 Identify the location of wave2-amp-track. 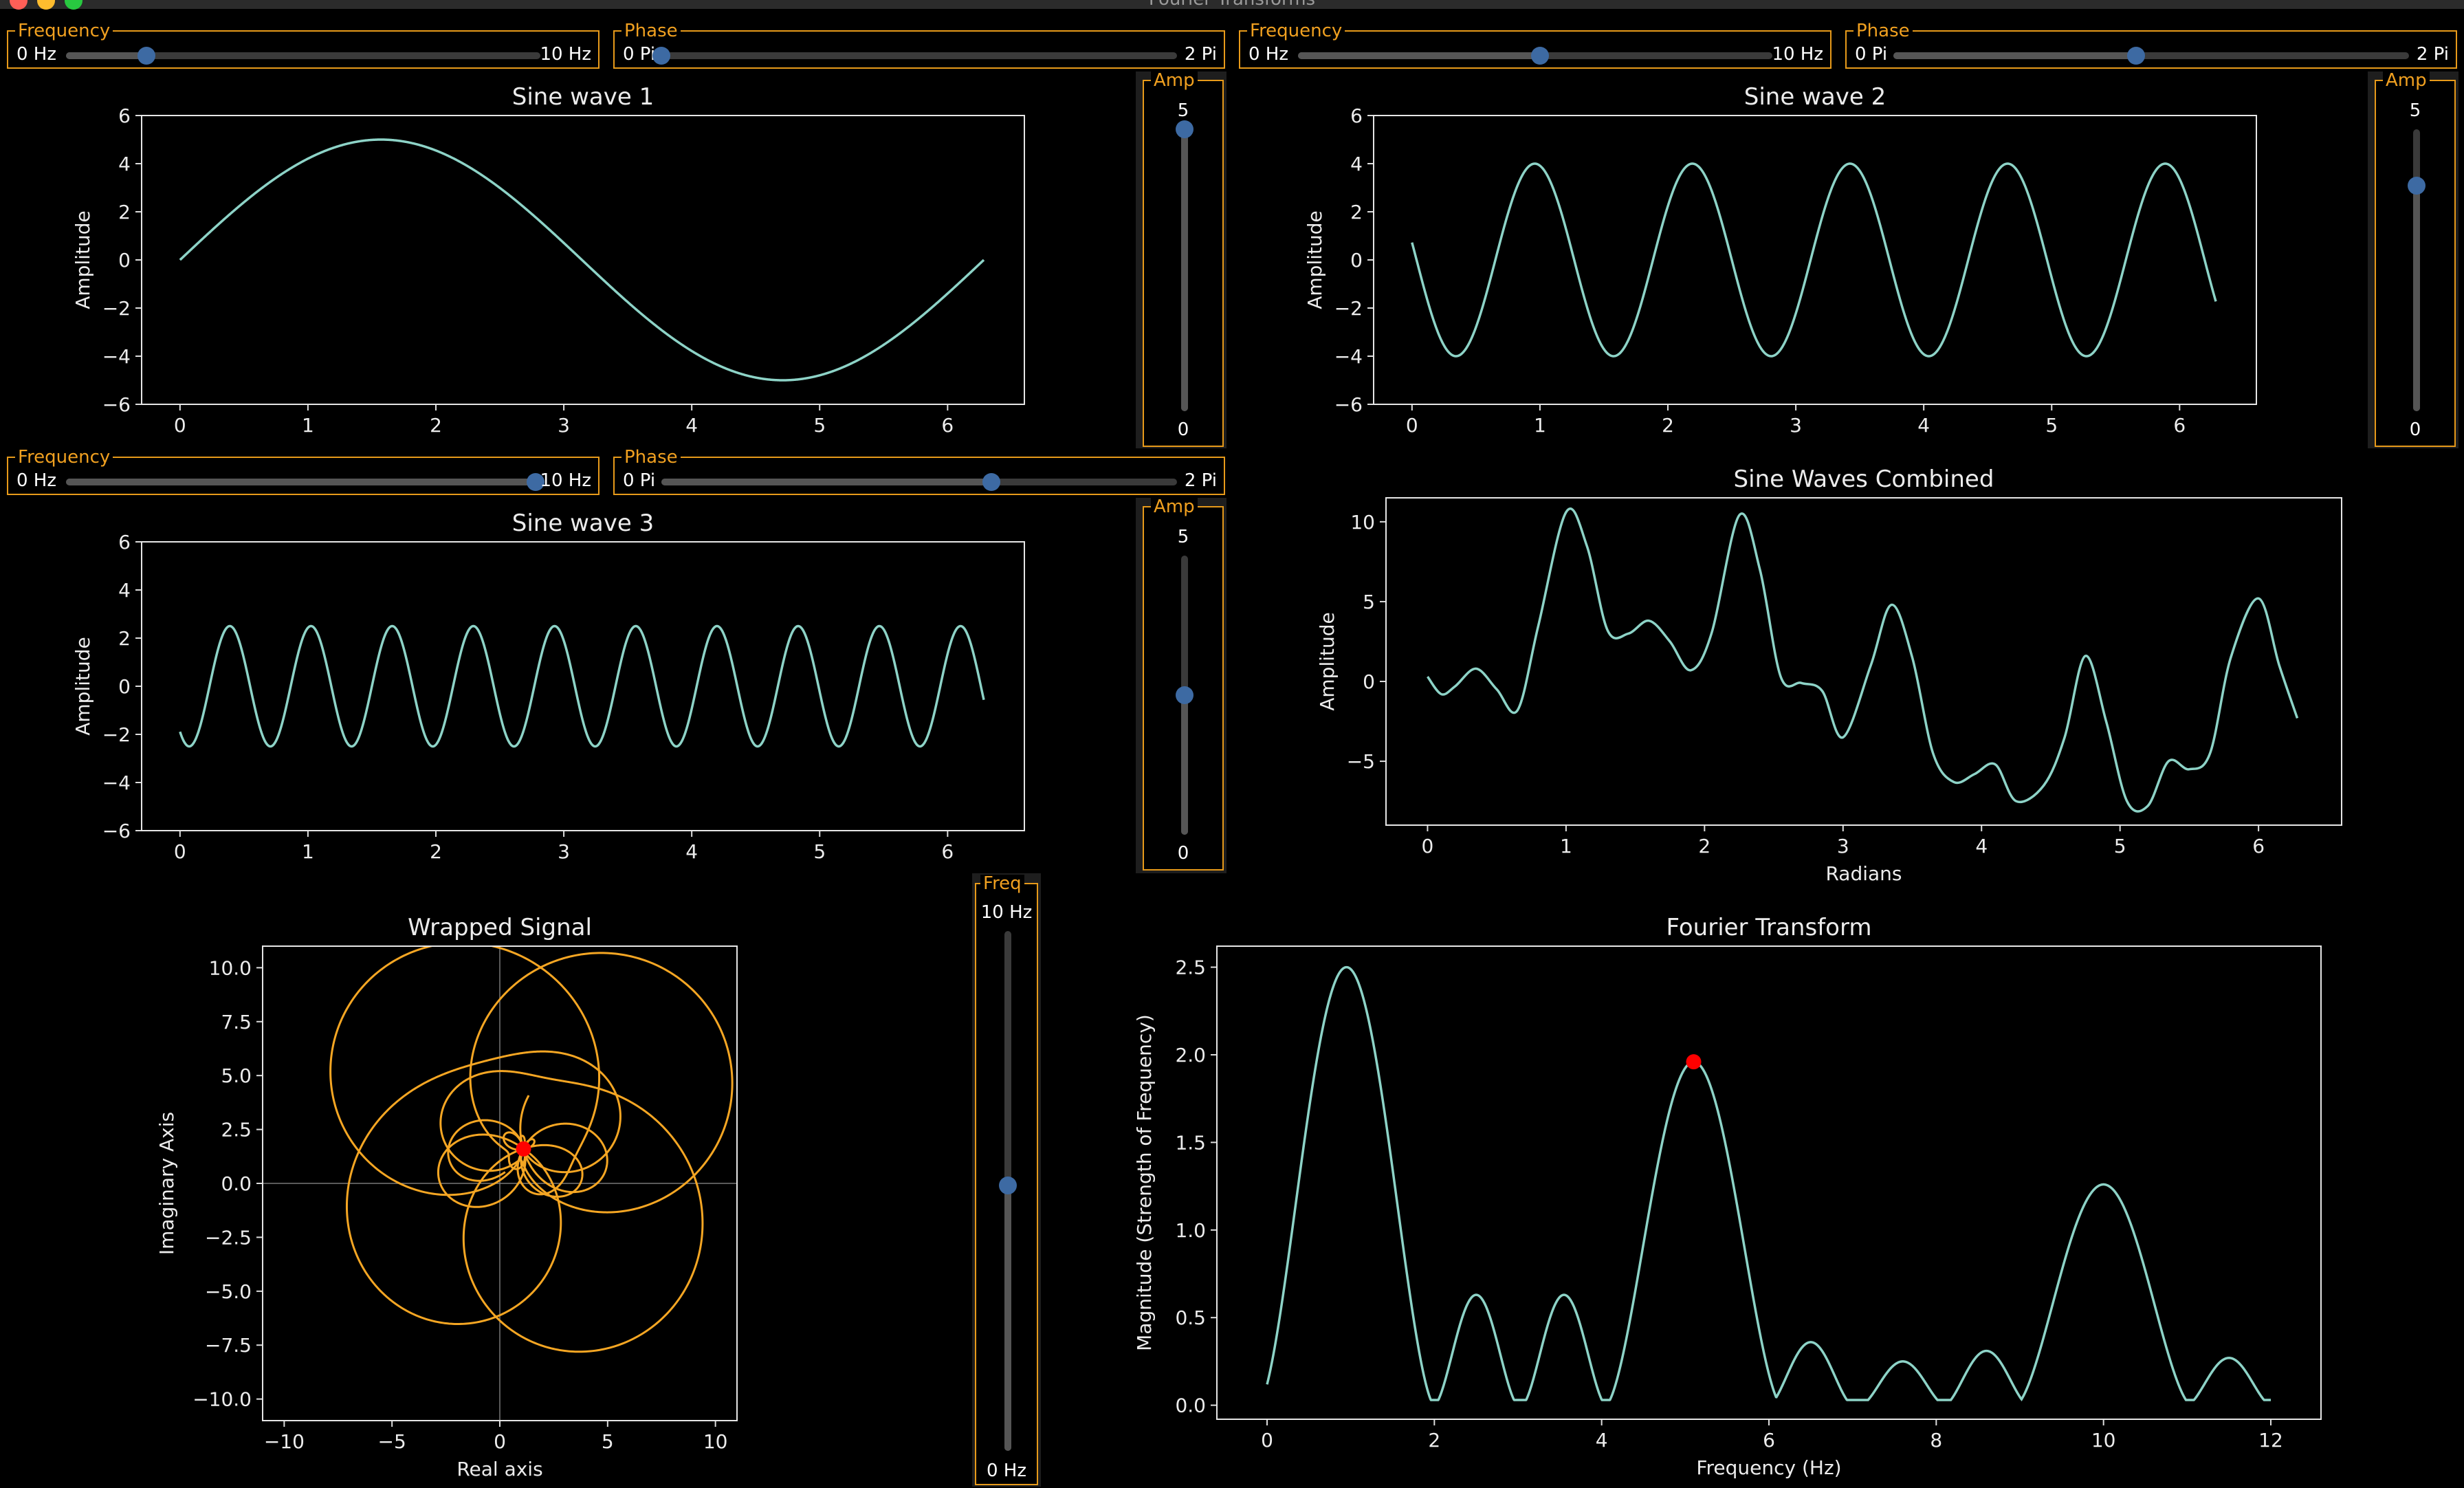
(2417, 270).